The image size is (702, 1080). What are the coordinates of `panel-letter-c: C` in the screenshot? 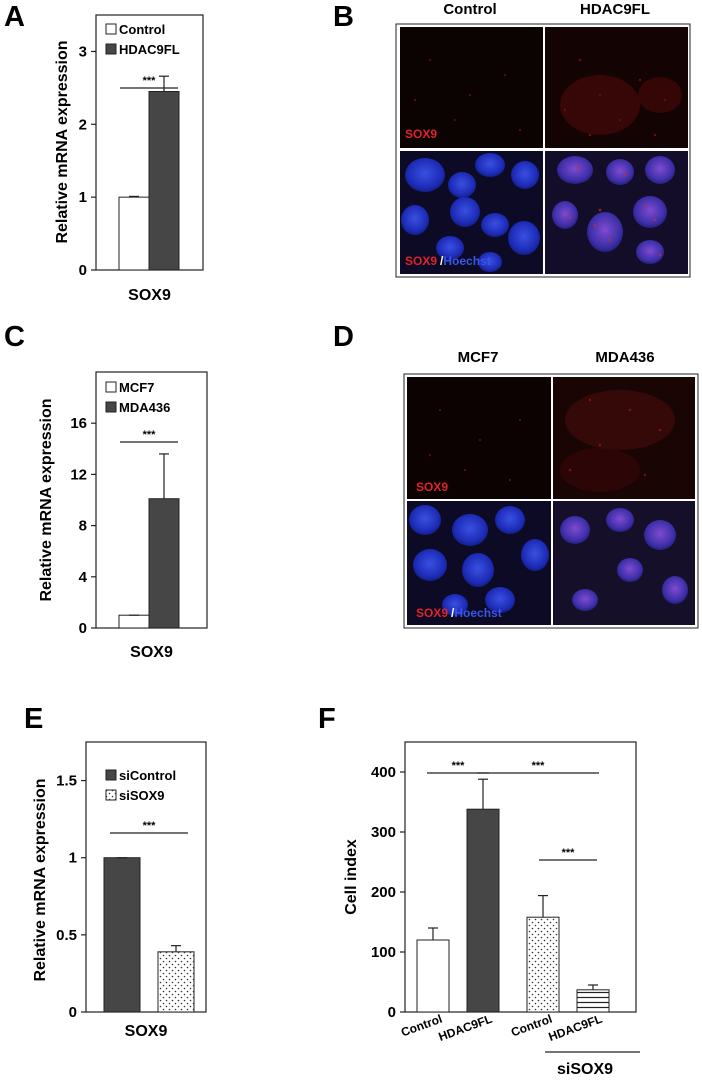 It's located at (14, 337).